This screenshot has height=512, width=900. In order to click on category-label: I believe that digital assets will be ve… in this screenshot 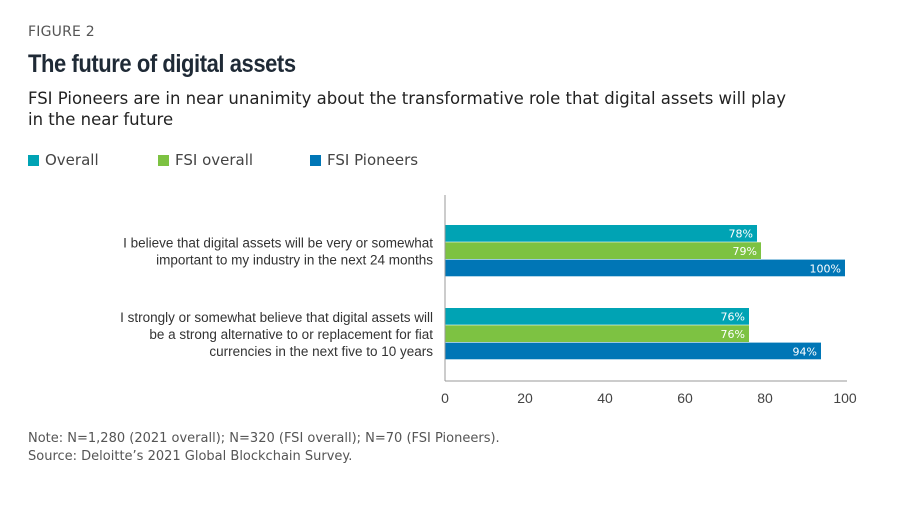, I will do `click(278, 242)`.